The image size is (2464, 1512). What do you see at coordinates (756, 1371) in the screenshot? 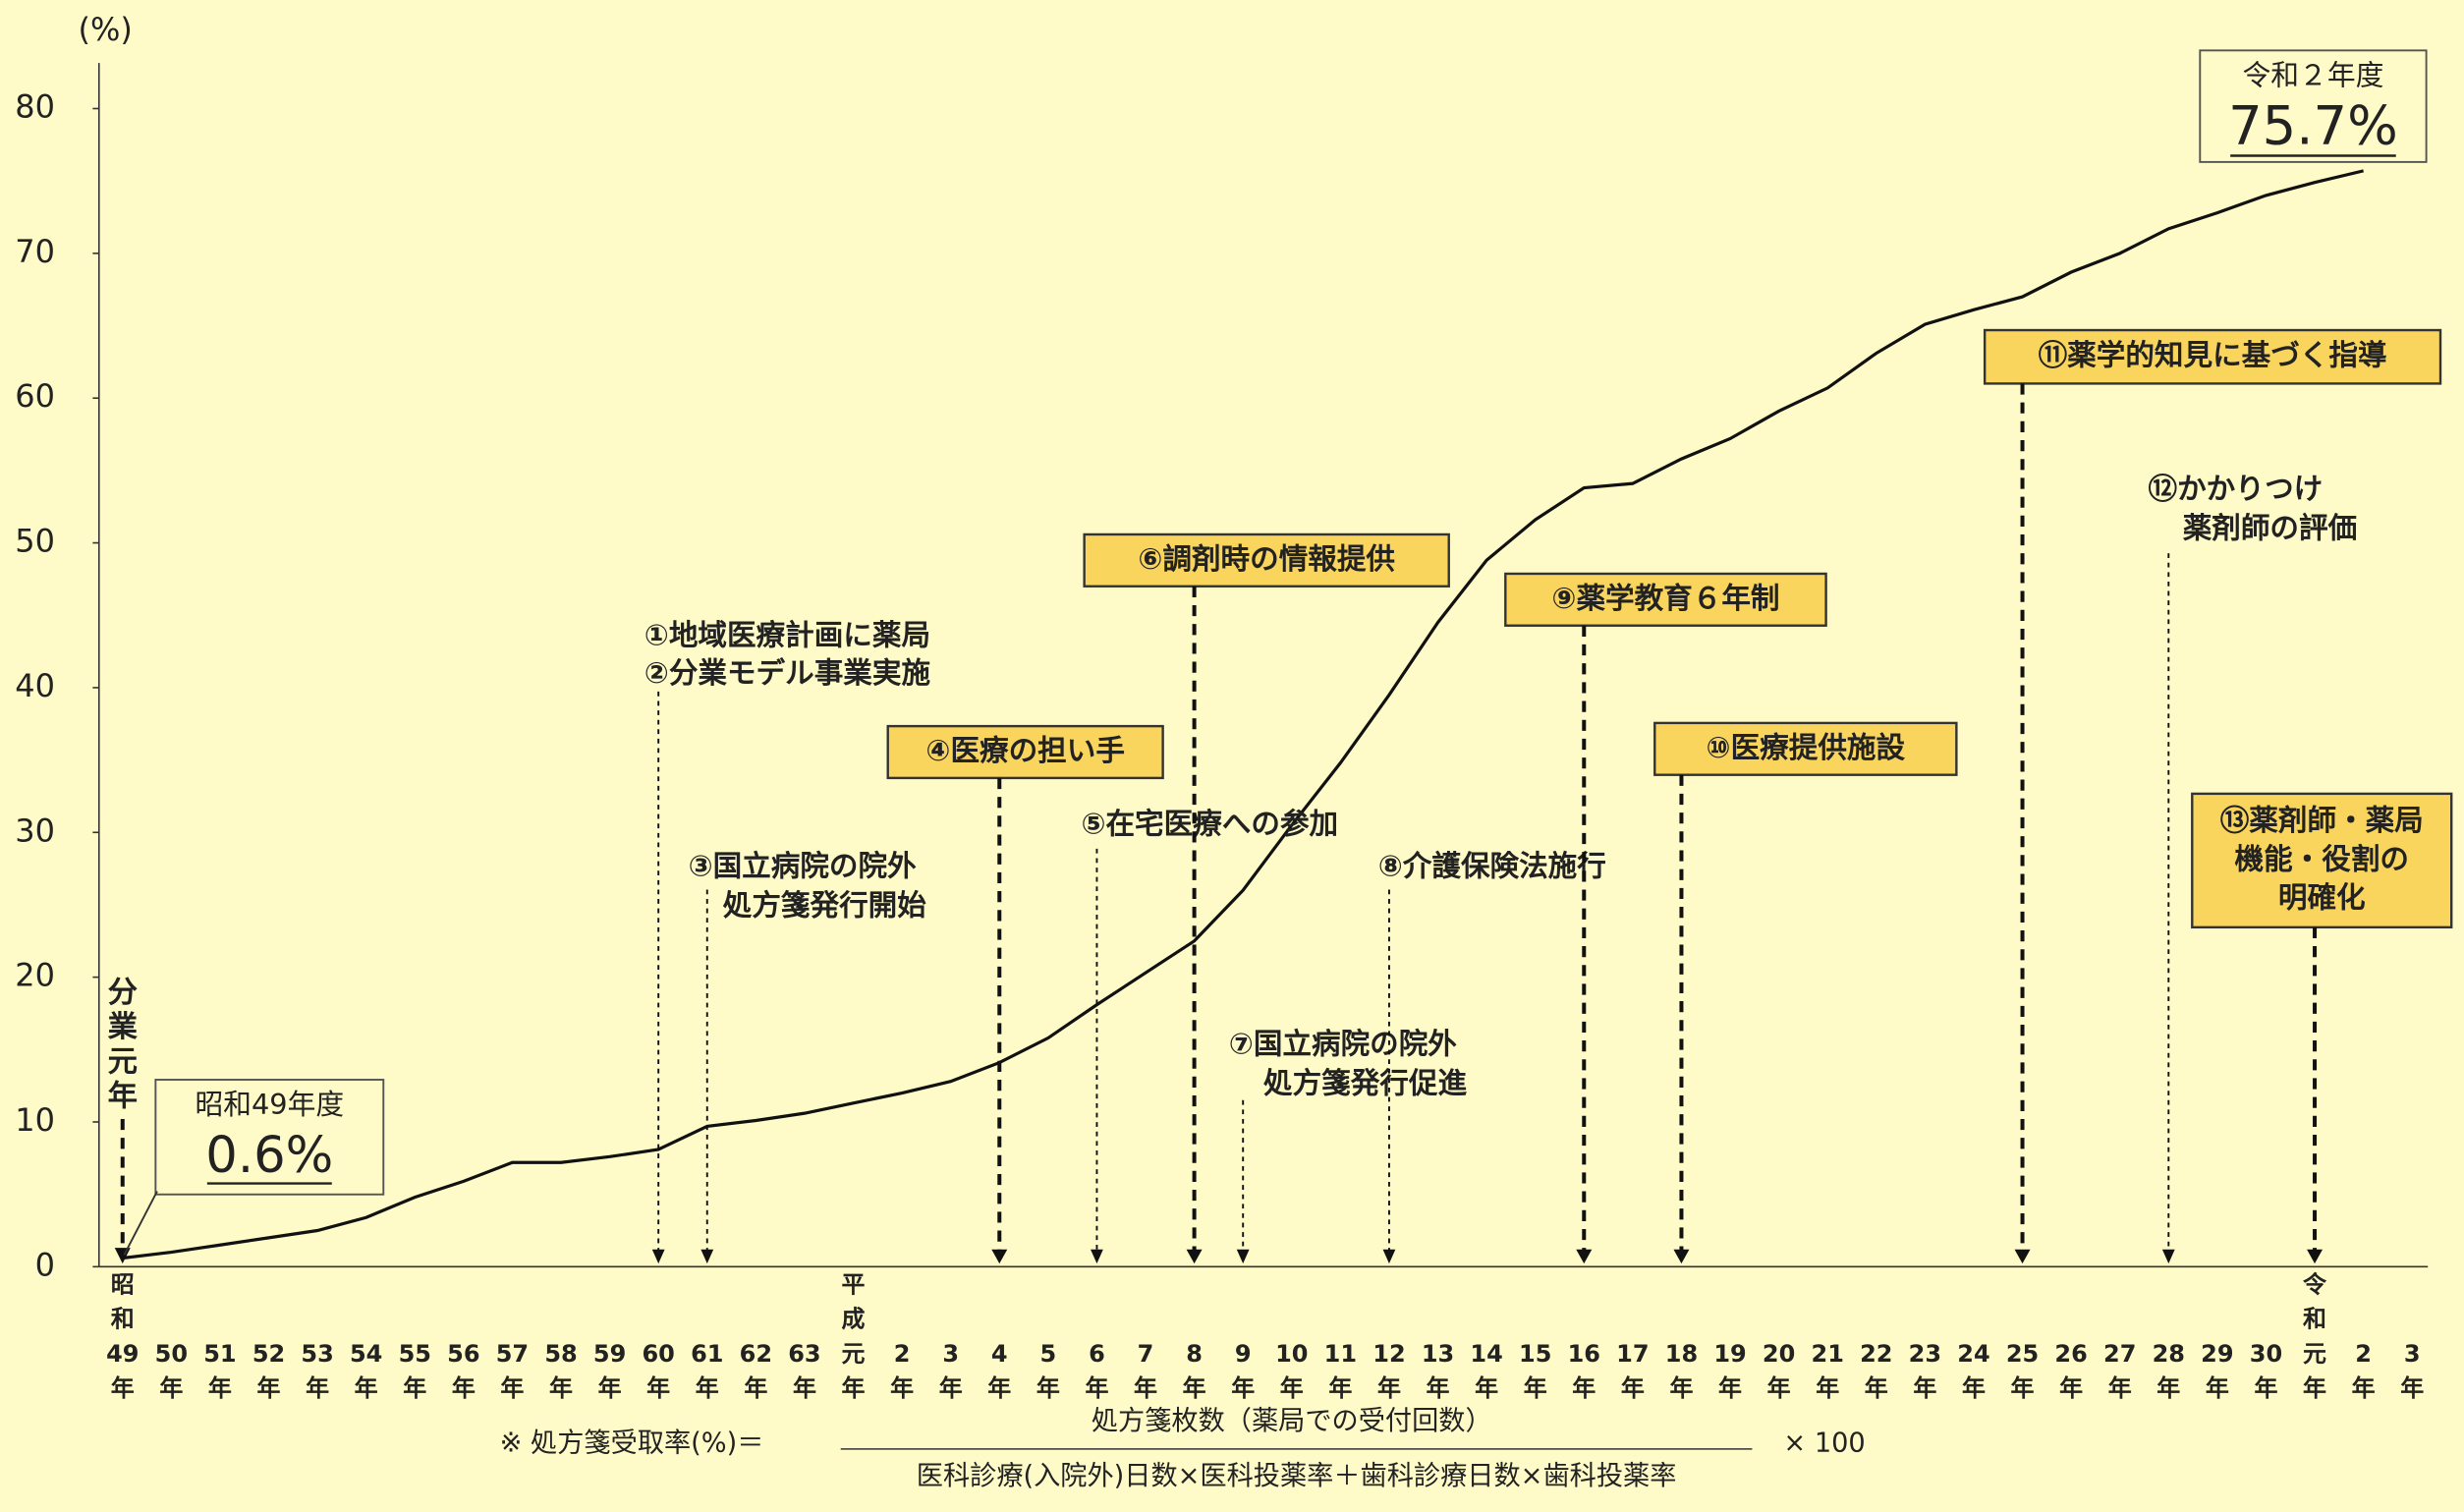
I see `x-tick-label: 62 年` at bounding box center [756, 1371].